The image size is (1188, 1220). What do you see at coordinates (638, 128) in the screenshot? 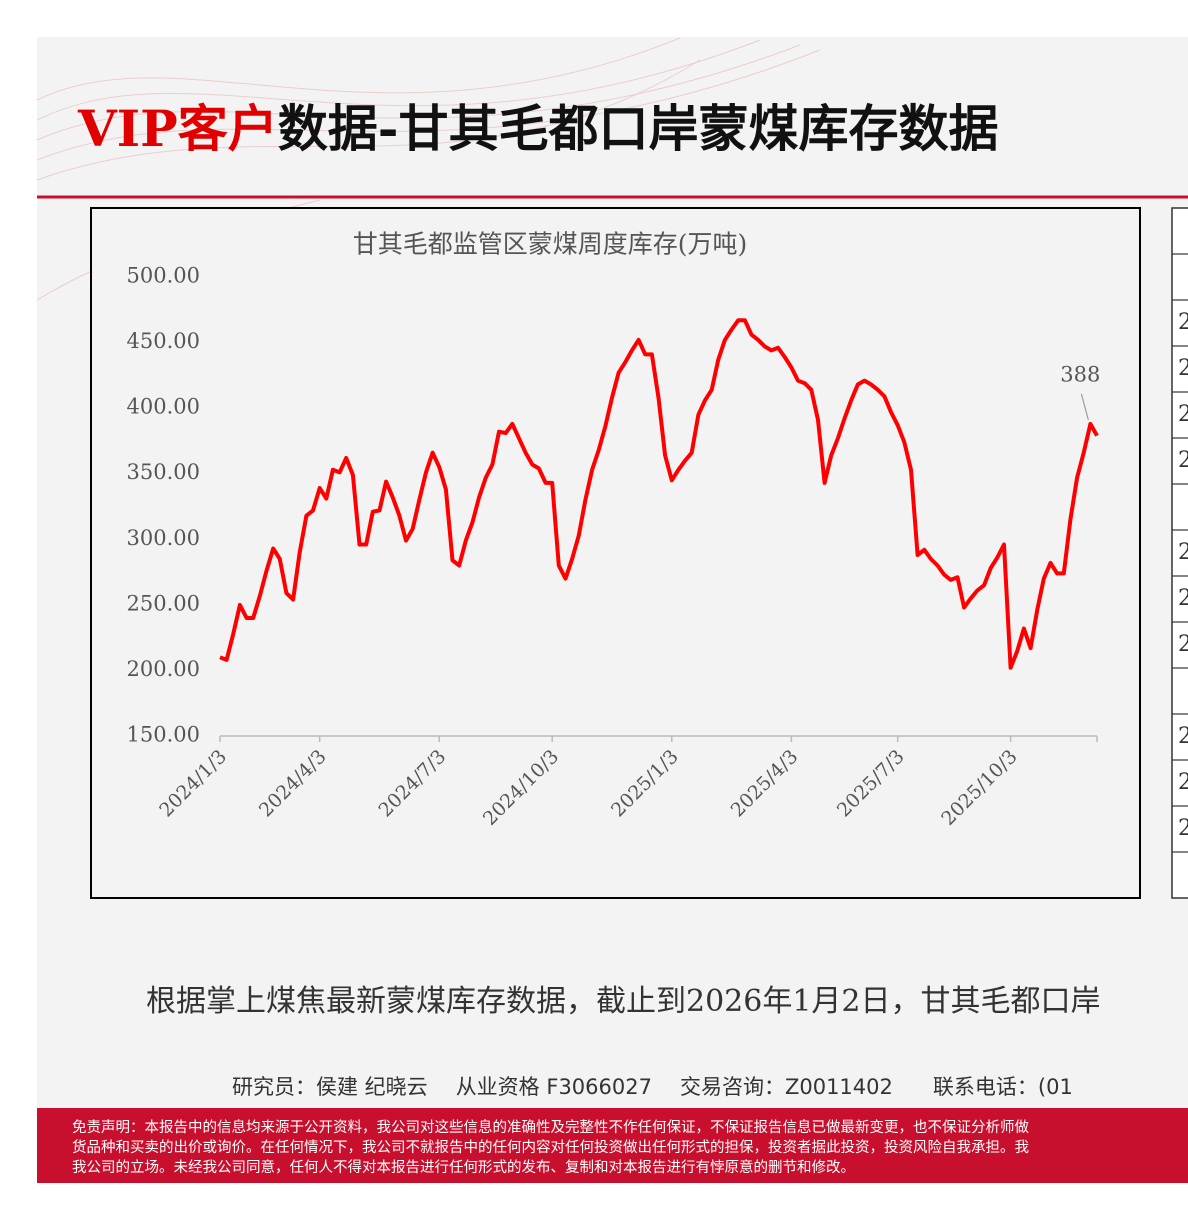
I see `title-main: 数据-甘其毛都口岸蒙煤库存数据` at bounding box center [638, 128].